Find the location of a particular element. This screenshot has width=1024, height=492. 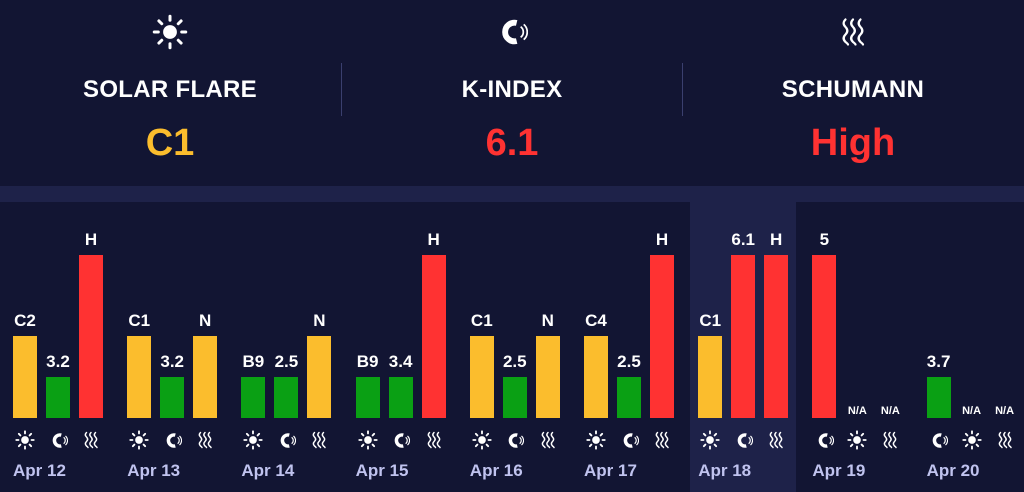

day-label: Apr 20 is located at coordinates (953, 470).